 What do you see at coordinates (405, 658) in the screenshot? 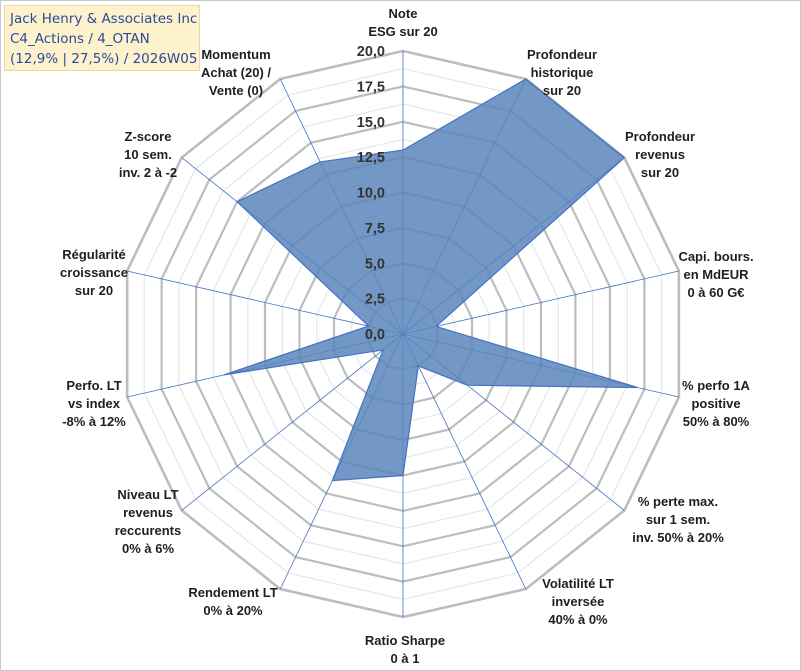
I see `axis-label-line: 0 à 1` at bounding box center [405, 658].